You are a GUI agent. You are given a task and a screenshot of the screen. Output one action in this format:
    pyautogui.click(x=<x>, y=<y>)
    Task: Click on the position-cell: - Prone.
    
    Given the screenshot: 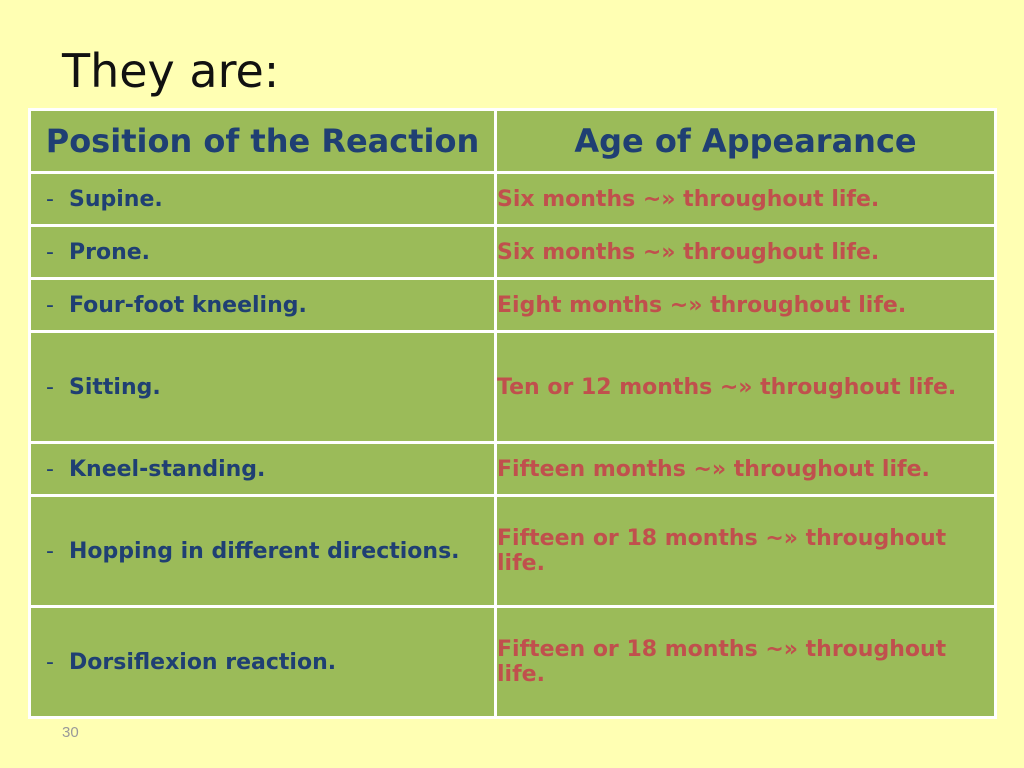 What is the action you would take?
    pyautogui.click(x=262, y=252)
    